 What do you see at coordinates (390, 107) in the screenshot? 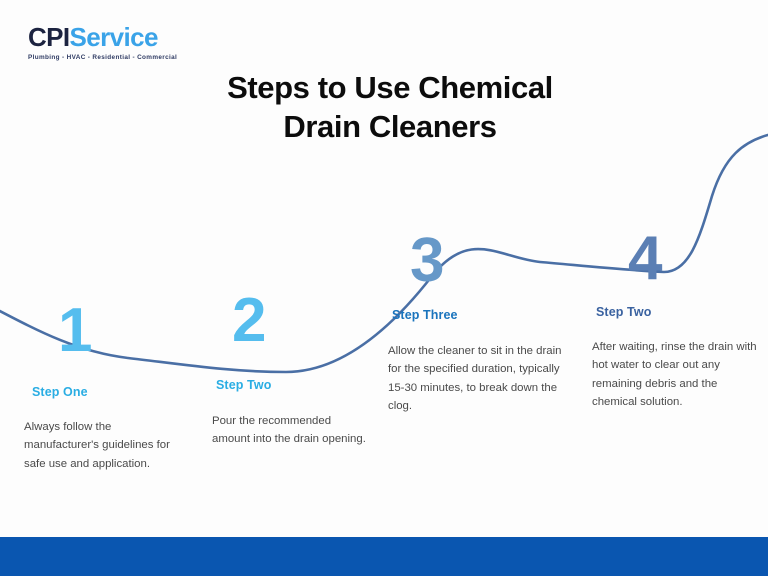
I see `page-title: Steps to Use Chemical Drain Cleaners` at bounding box center [390, 107].